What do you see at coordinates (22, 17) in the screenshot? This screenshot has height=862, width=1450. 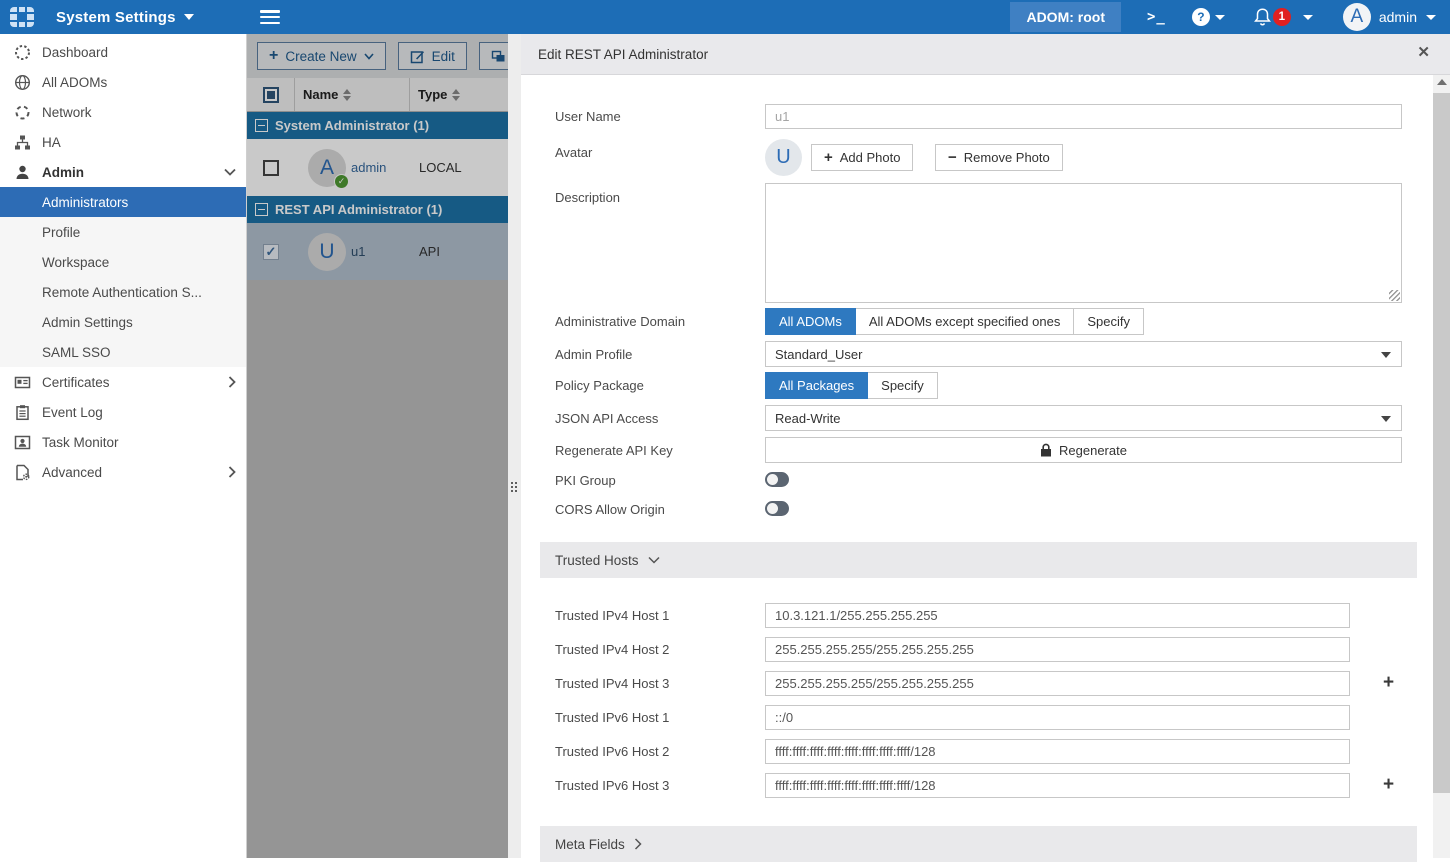 I see `app-grid-icon` at bounding box center [22, 17].